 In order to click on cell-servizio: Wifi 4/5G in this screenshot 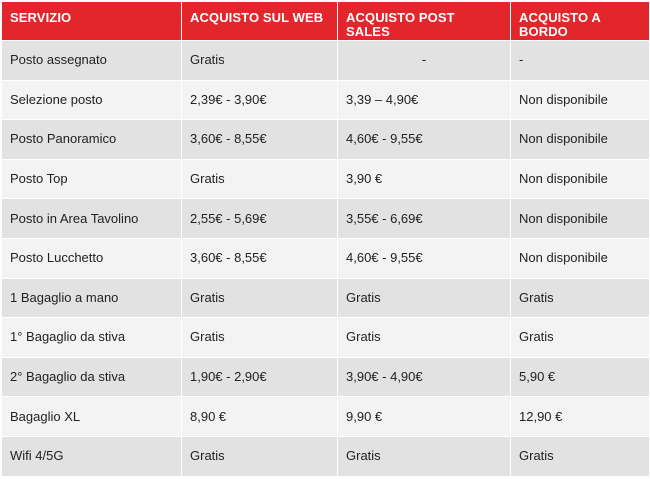, I will do `click(91, 456)`.